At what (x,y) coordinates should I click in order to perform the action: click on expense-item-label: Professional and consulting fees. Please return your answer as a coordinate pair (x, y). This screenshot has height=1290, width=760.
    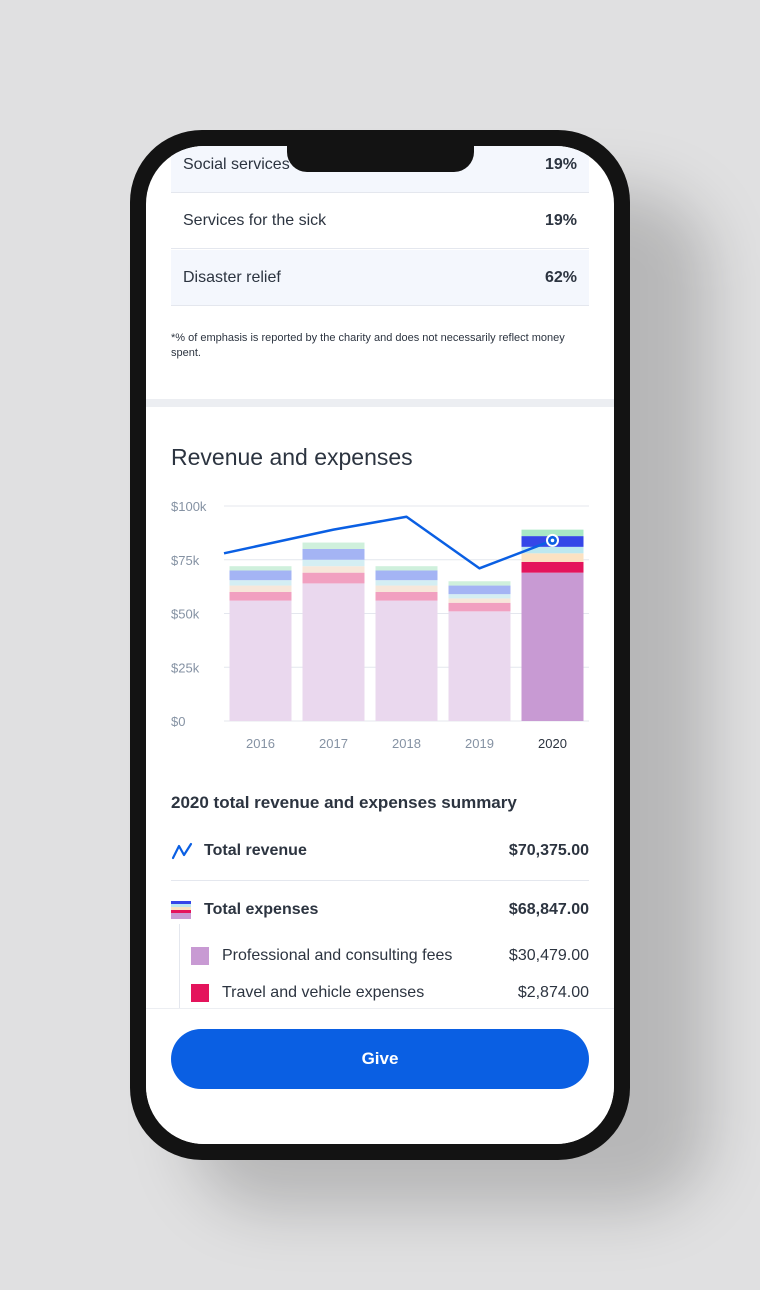
    Looking at the image, I should click on (337, 955).